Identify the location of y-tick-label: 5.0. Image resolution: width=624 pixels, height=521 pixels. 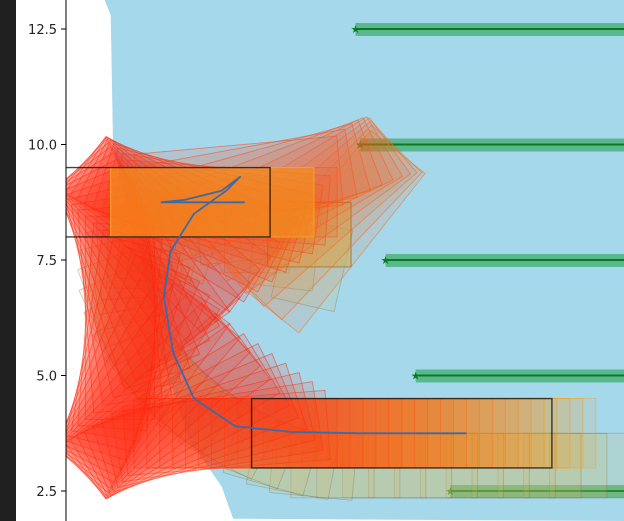
(46, 377).